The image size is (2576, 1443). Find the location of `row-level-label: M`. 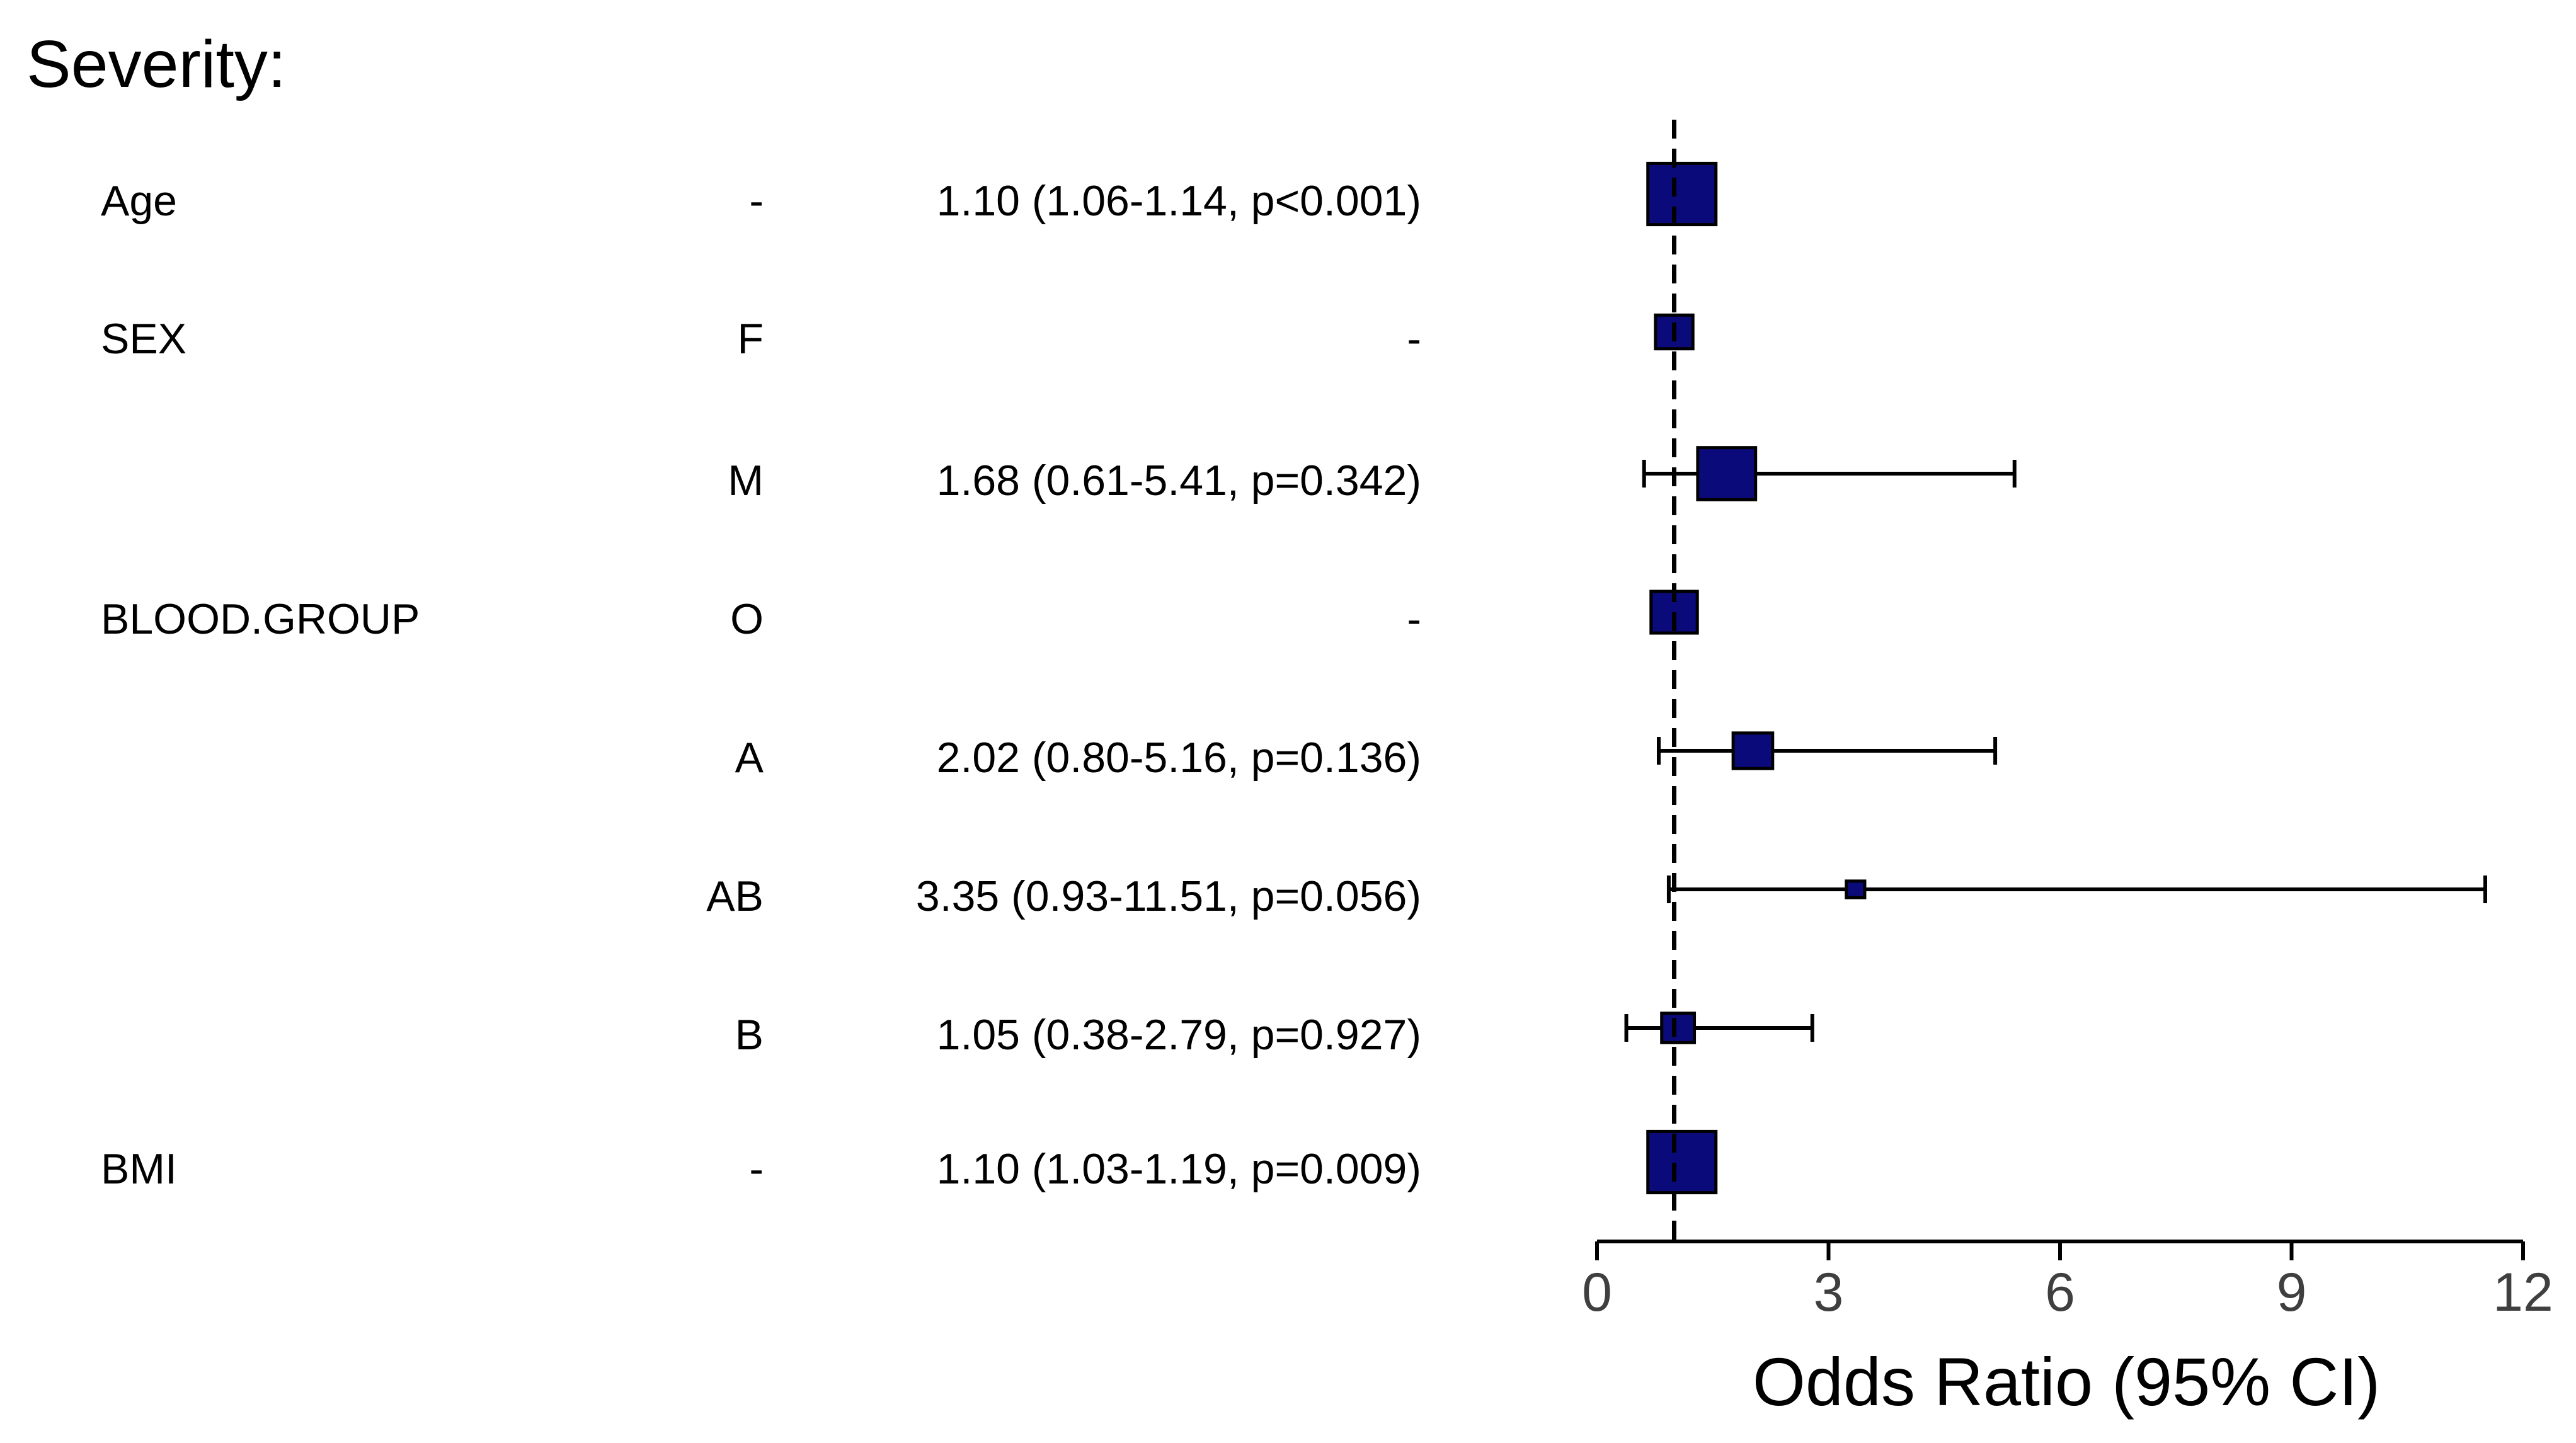

row-level-label: M is located at coordinates (746, 481).